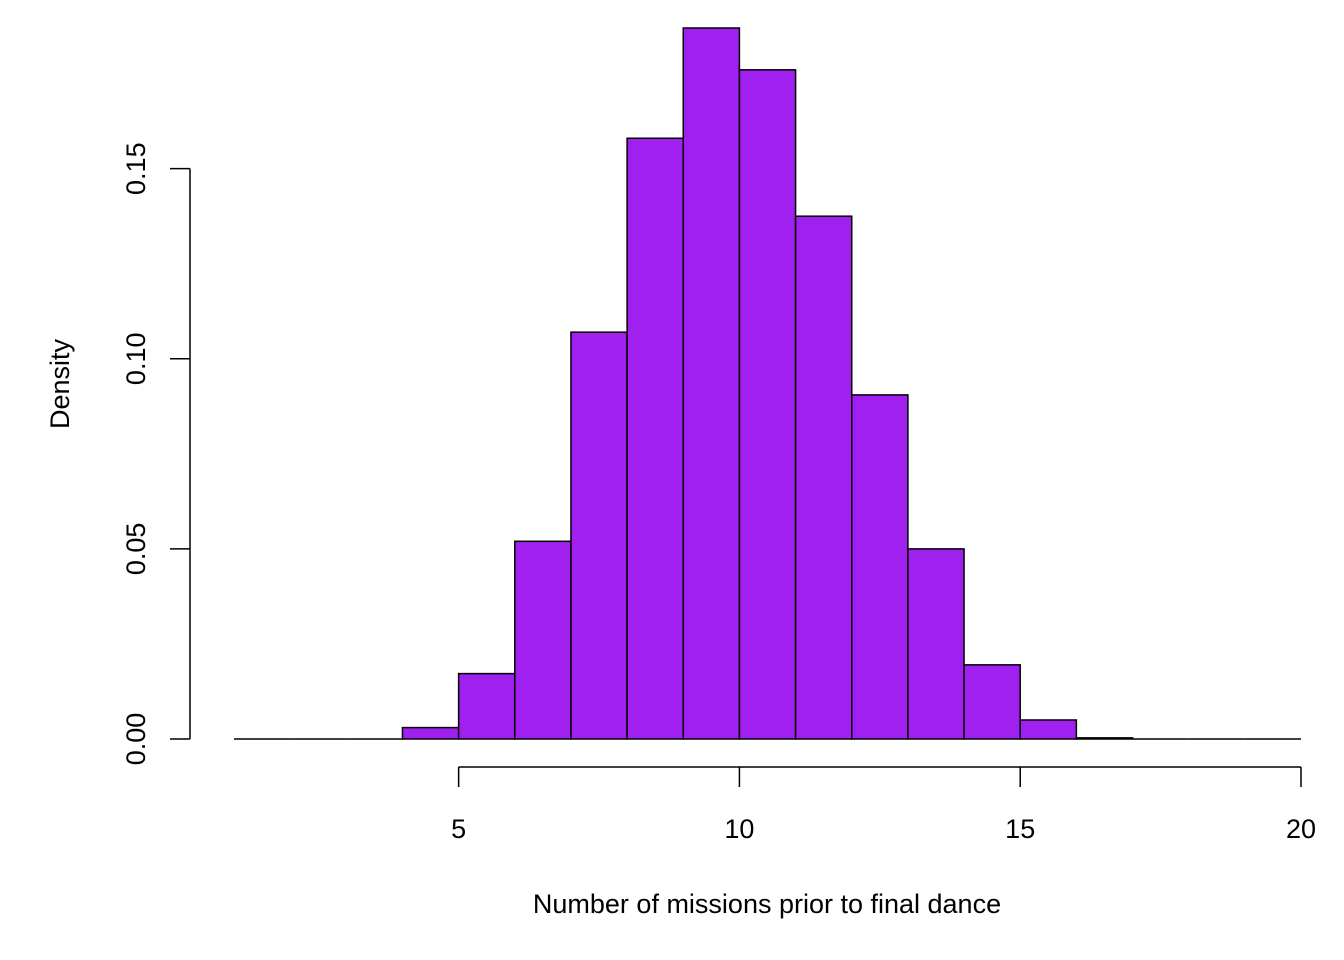 The width and height of the screenshot is (1344, 960). I want to click on x-axis-title: Number of missions prior to final dance, so click(767, 904).